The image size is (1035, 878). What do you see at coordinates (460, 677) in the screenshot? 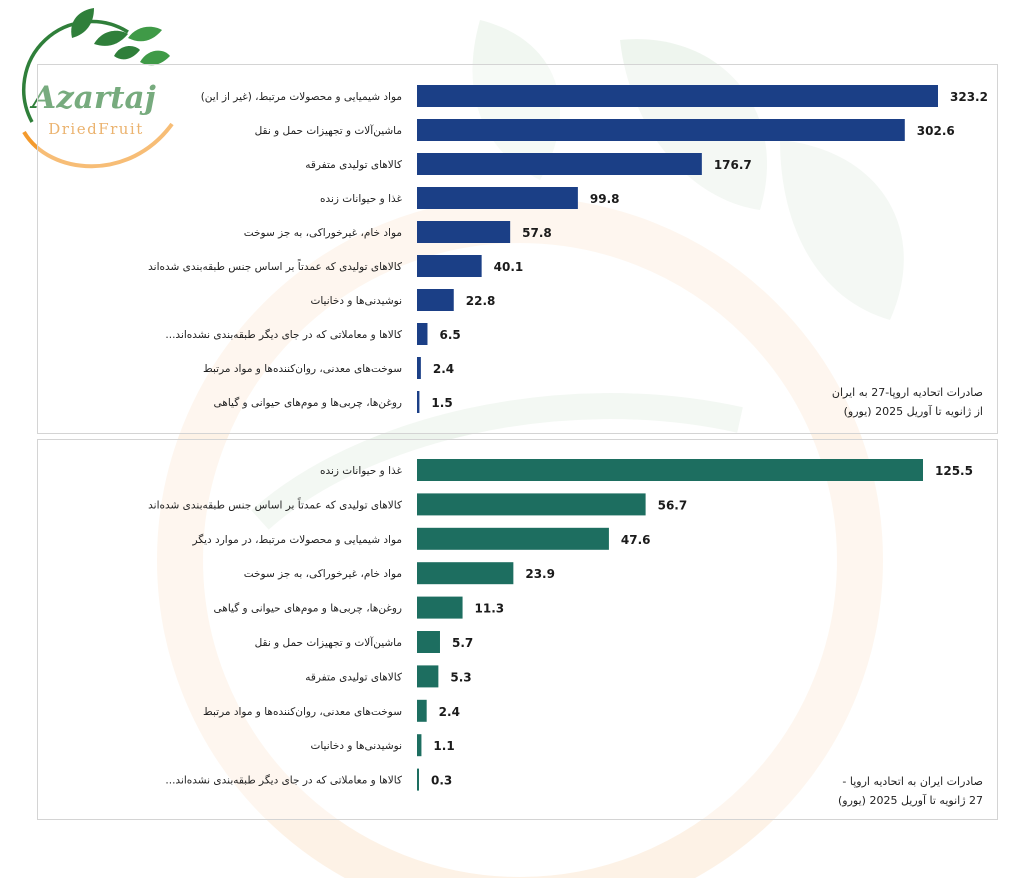
I see `value-label: 5.3` at bounding box center [460, 677].